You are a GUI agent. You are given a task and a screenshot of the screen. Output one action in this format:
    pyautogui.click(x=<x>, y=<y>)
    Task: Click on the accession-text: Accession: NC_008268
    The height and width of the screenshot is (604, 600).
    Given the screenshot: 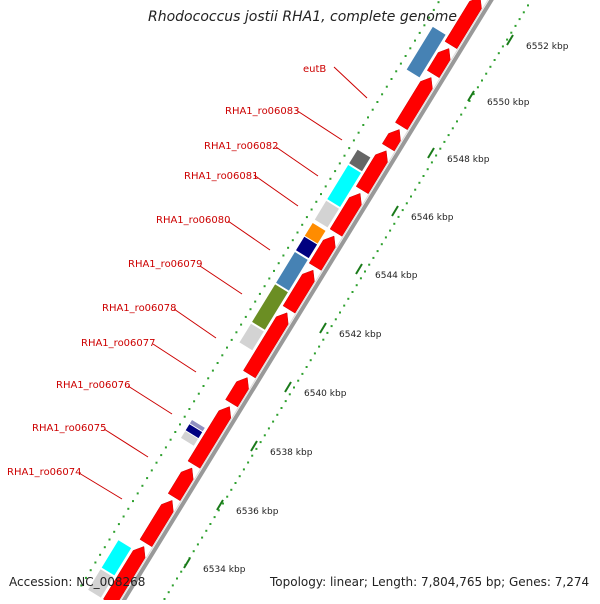 What is the action you would take?
    pyautogui.click(x=77, y=582)
    